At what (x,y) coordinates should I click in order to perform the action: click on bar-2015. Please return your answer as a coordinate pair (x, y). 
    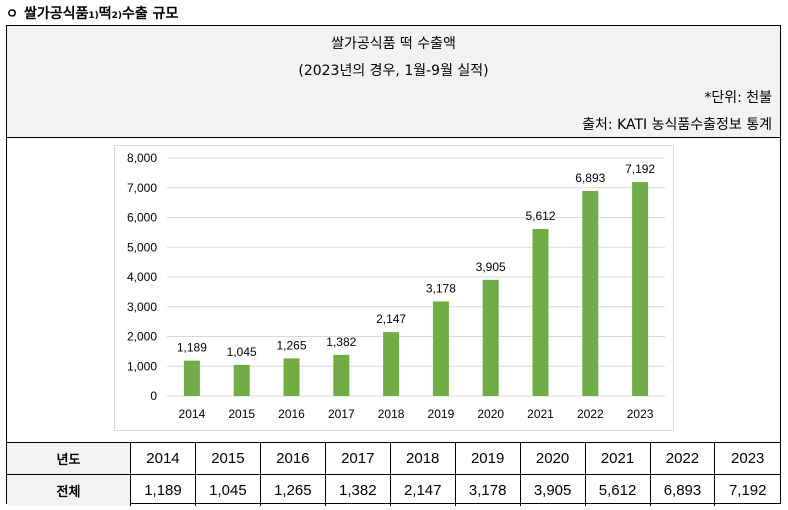
    Looking at the image, I should click on (241, 380).